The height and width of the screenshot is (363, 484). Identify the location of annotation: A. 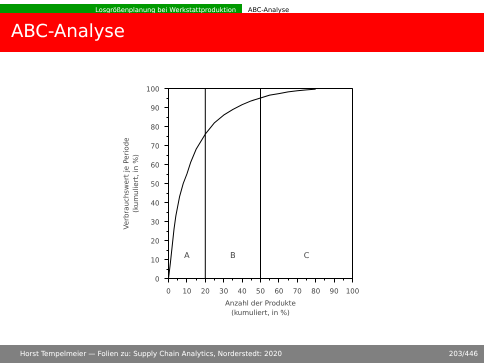
(187, 255).